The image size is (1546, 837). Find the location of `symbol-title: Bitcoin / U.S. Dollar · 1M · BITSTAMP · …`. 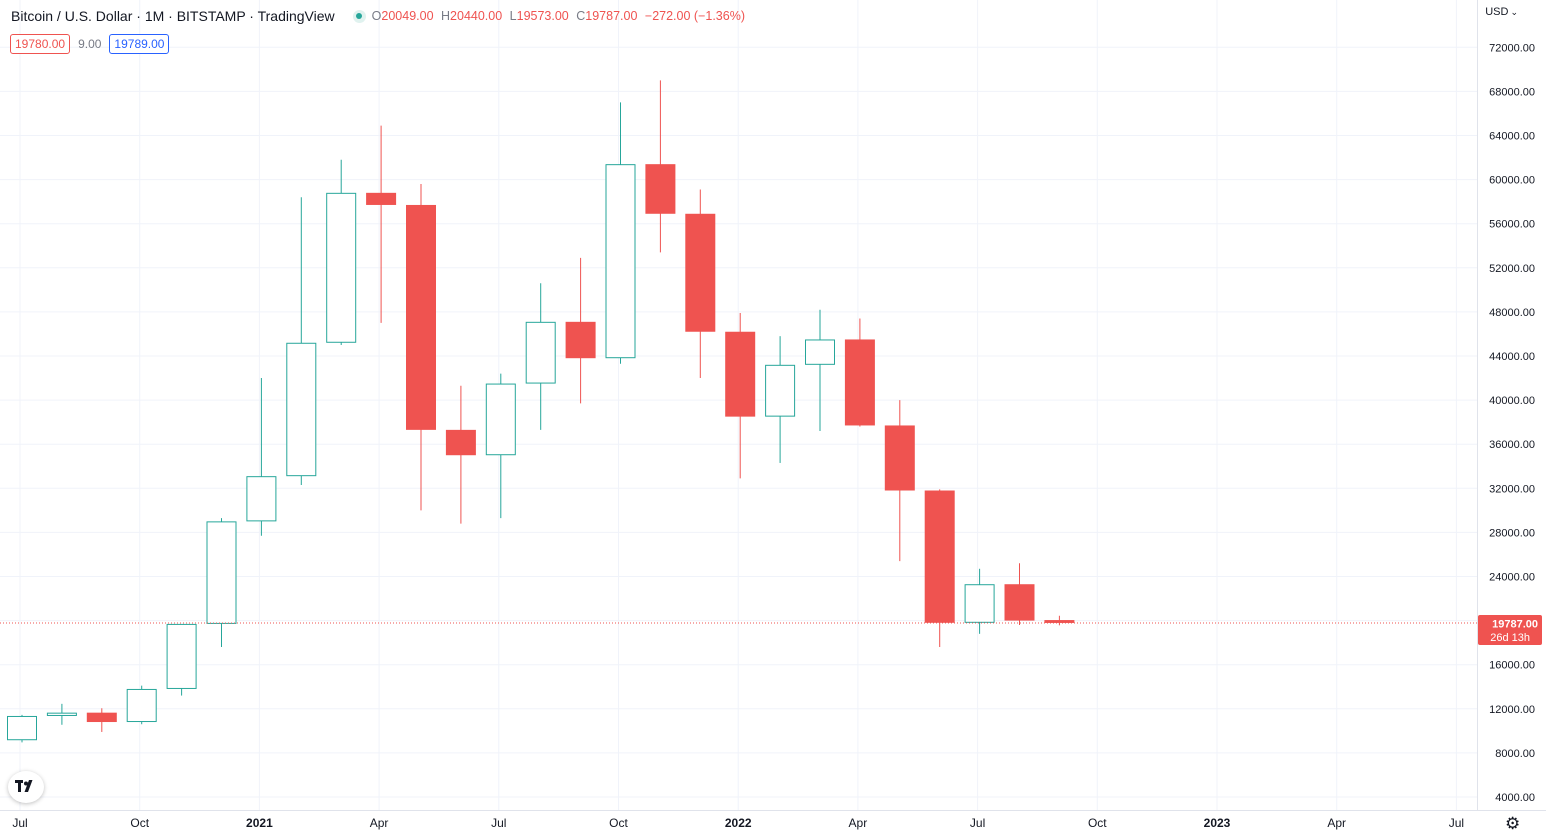

symbol-title: Bitcoin / U.S. Dollar · 1M · BITSTAMP · … is located at coordinates (173, 16).